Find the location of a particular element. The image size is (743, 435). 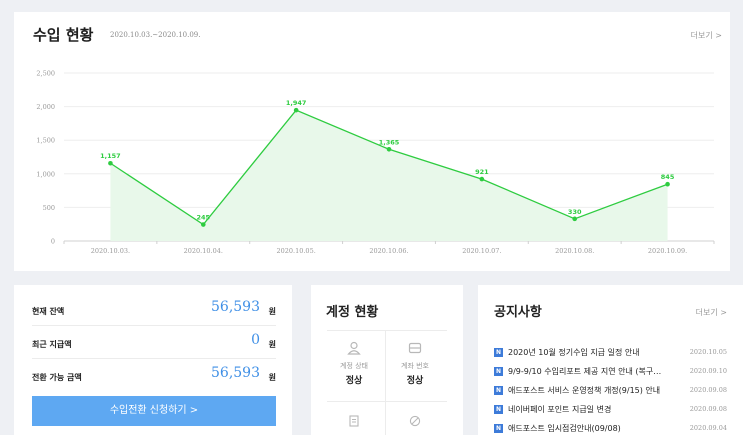

data-label: 1,157 is located at coordinates (110, 156).